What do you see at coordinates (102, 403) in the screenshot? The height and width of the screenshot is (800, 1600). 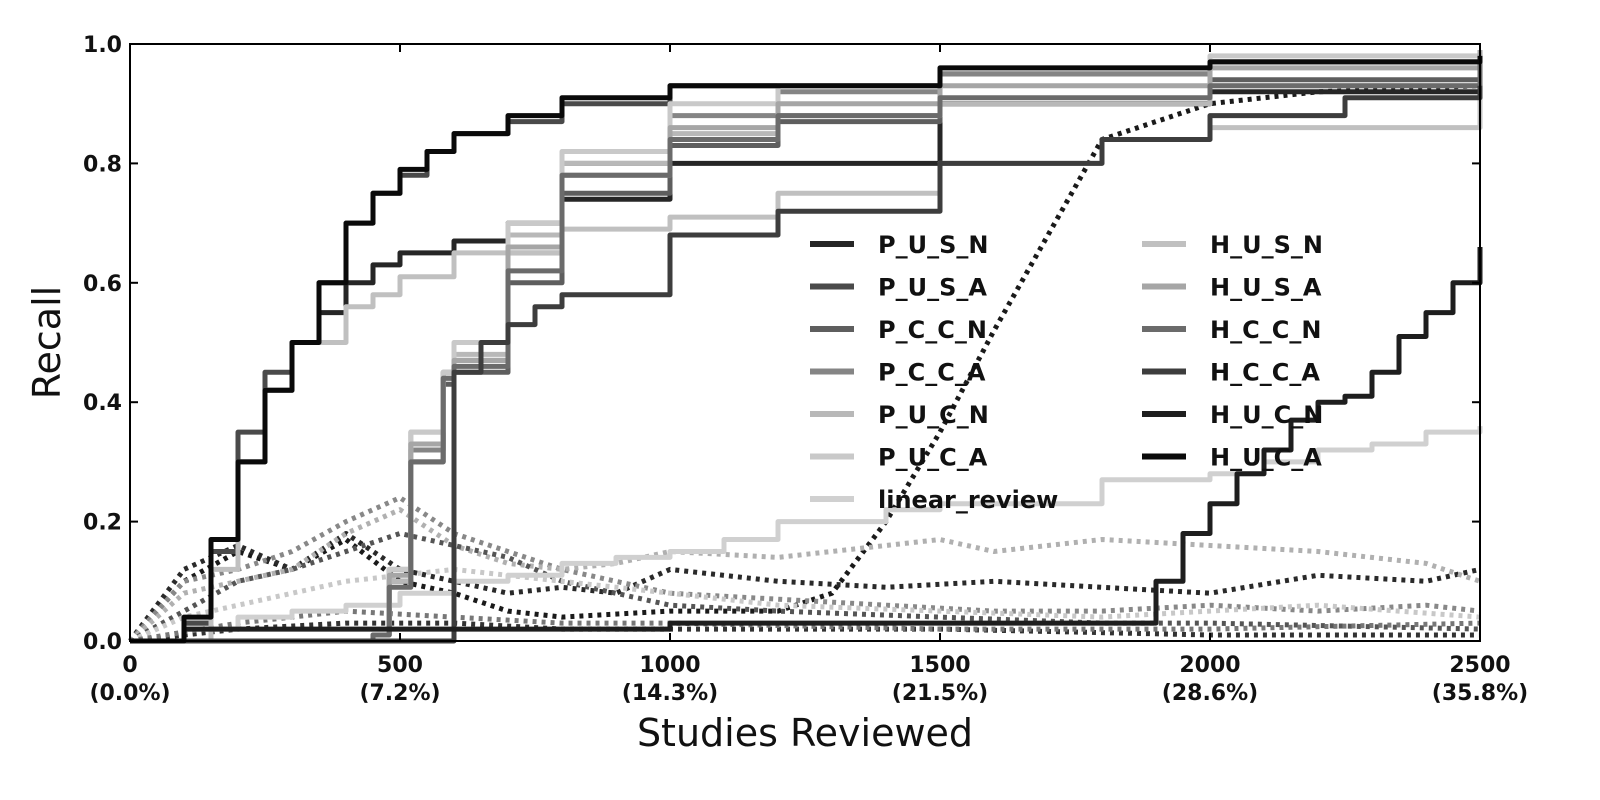 I see `y-tick-label: 0.4` at bounding box center [102, 403].